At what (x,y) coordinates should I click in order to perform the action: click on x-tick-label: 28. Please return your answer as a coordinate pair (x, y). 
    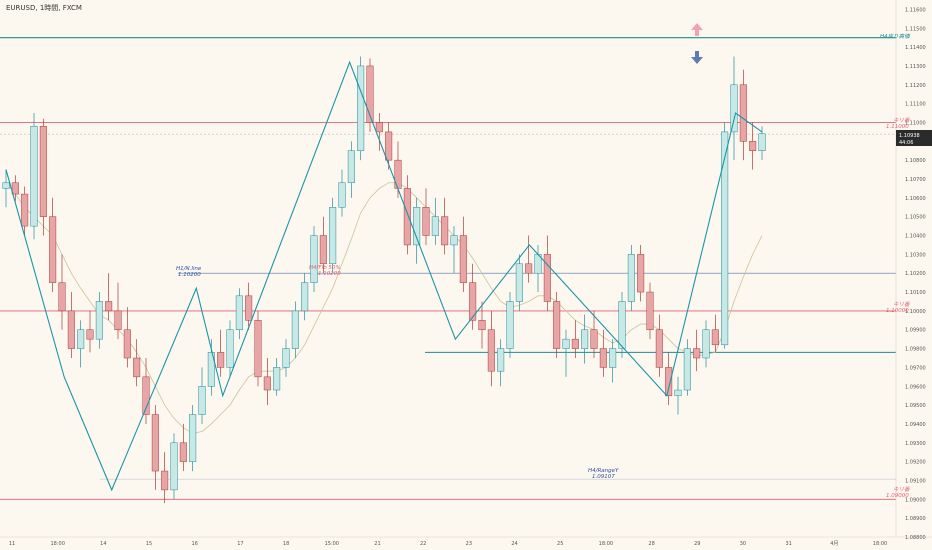
    Looking at the image, I should click on (651, 544).